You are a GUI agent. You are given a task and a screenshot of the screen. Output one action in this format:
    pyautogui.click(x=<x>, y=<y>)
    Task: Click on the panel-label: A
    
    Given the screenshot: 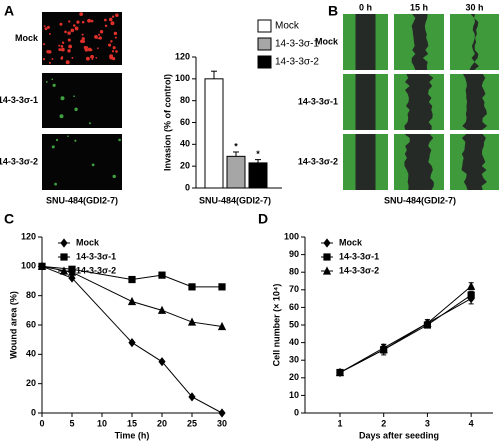 What is the action you would take?
    pyautogui.click(x=9, y=11)
    